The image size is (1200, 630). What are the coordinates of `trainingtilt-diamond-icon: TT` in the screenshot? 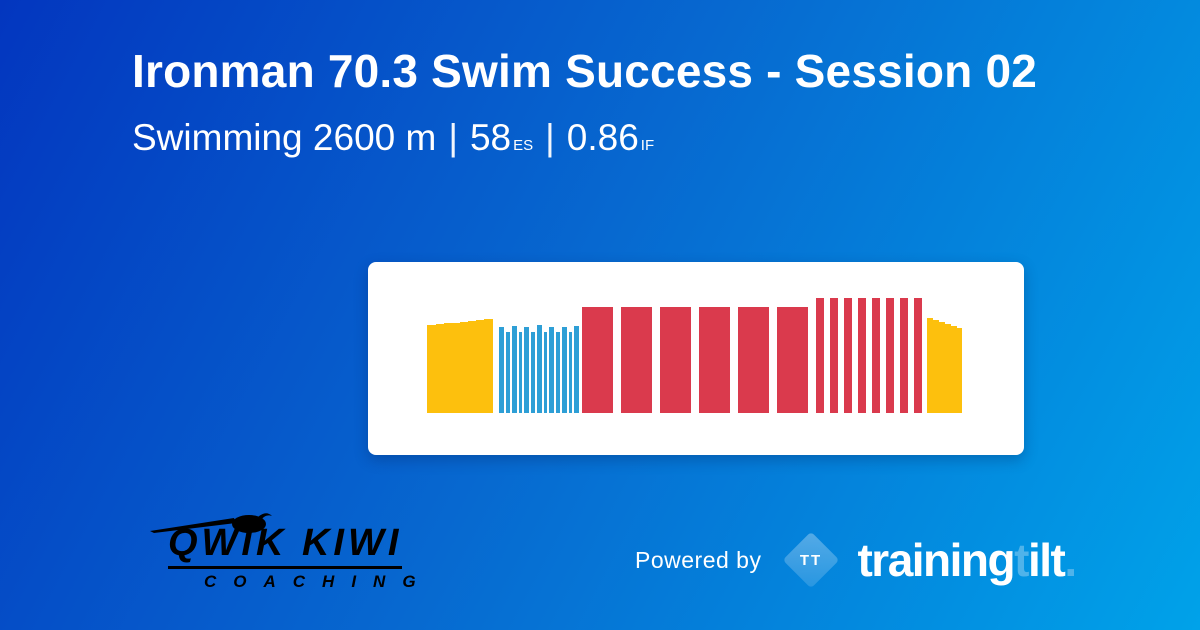 It's located at (811, 560).